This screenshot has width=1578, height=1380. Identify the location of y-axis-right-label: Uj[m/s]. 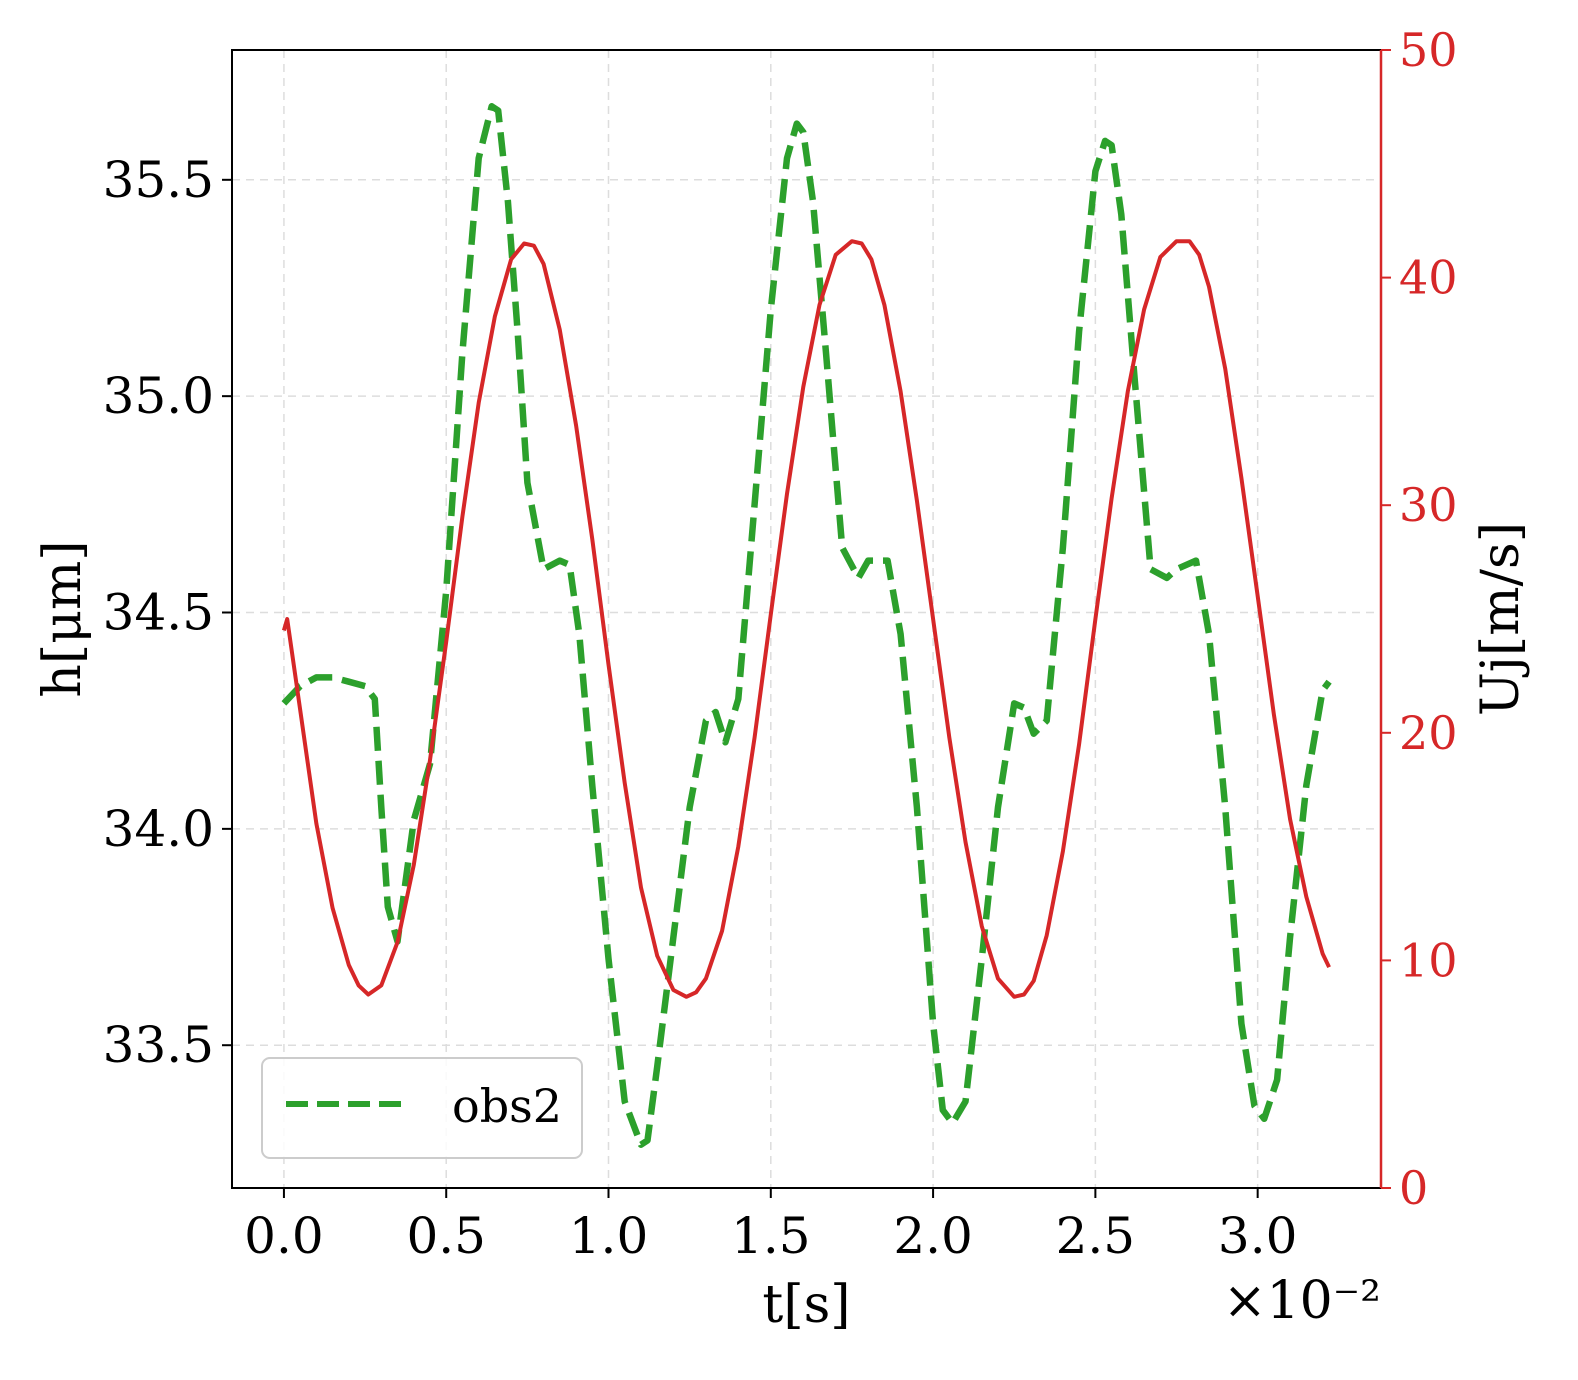
(1501, 619).